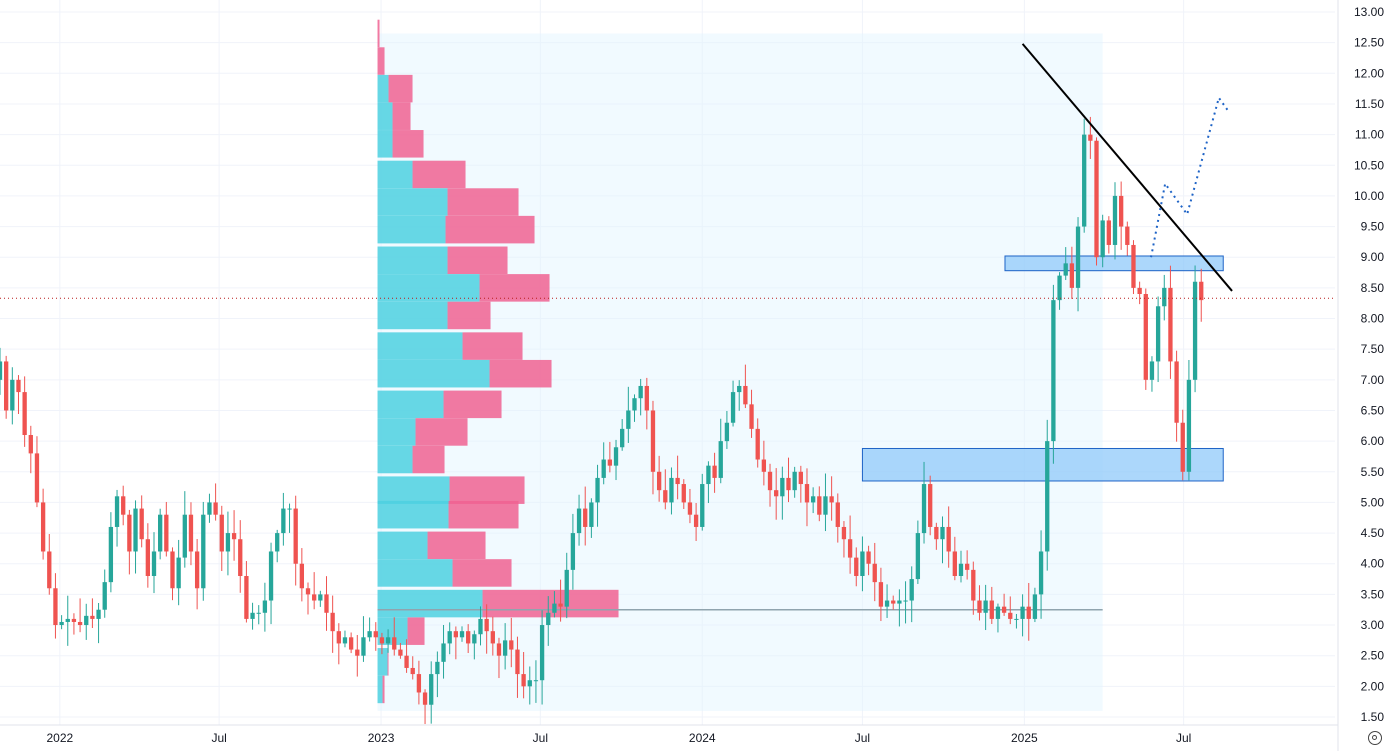  Describe the element at coordinates (1127, 167) in the screenshot. I see `drawings` at that location.